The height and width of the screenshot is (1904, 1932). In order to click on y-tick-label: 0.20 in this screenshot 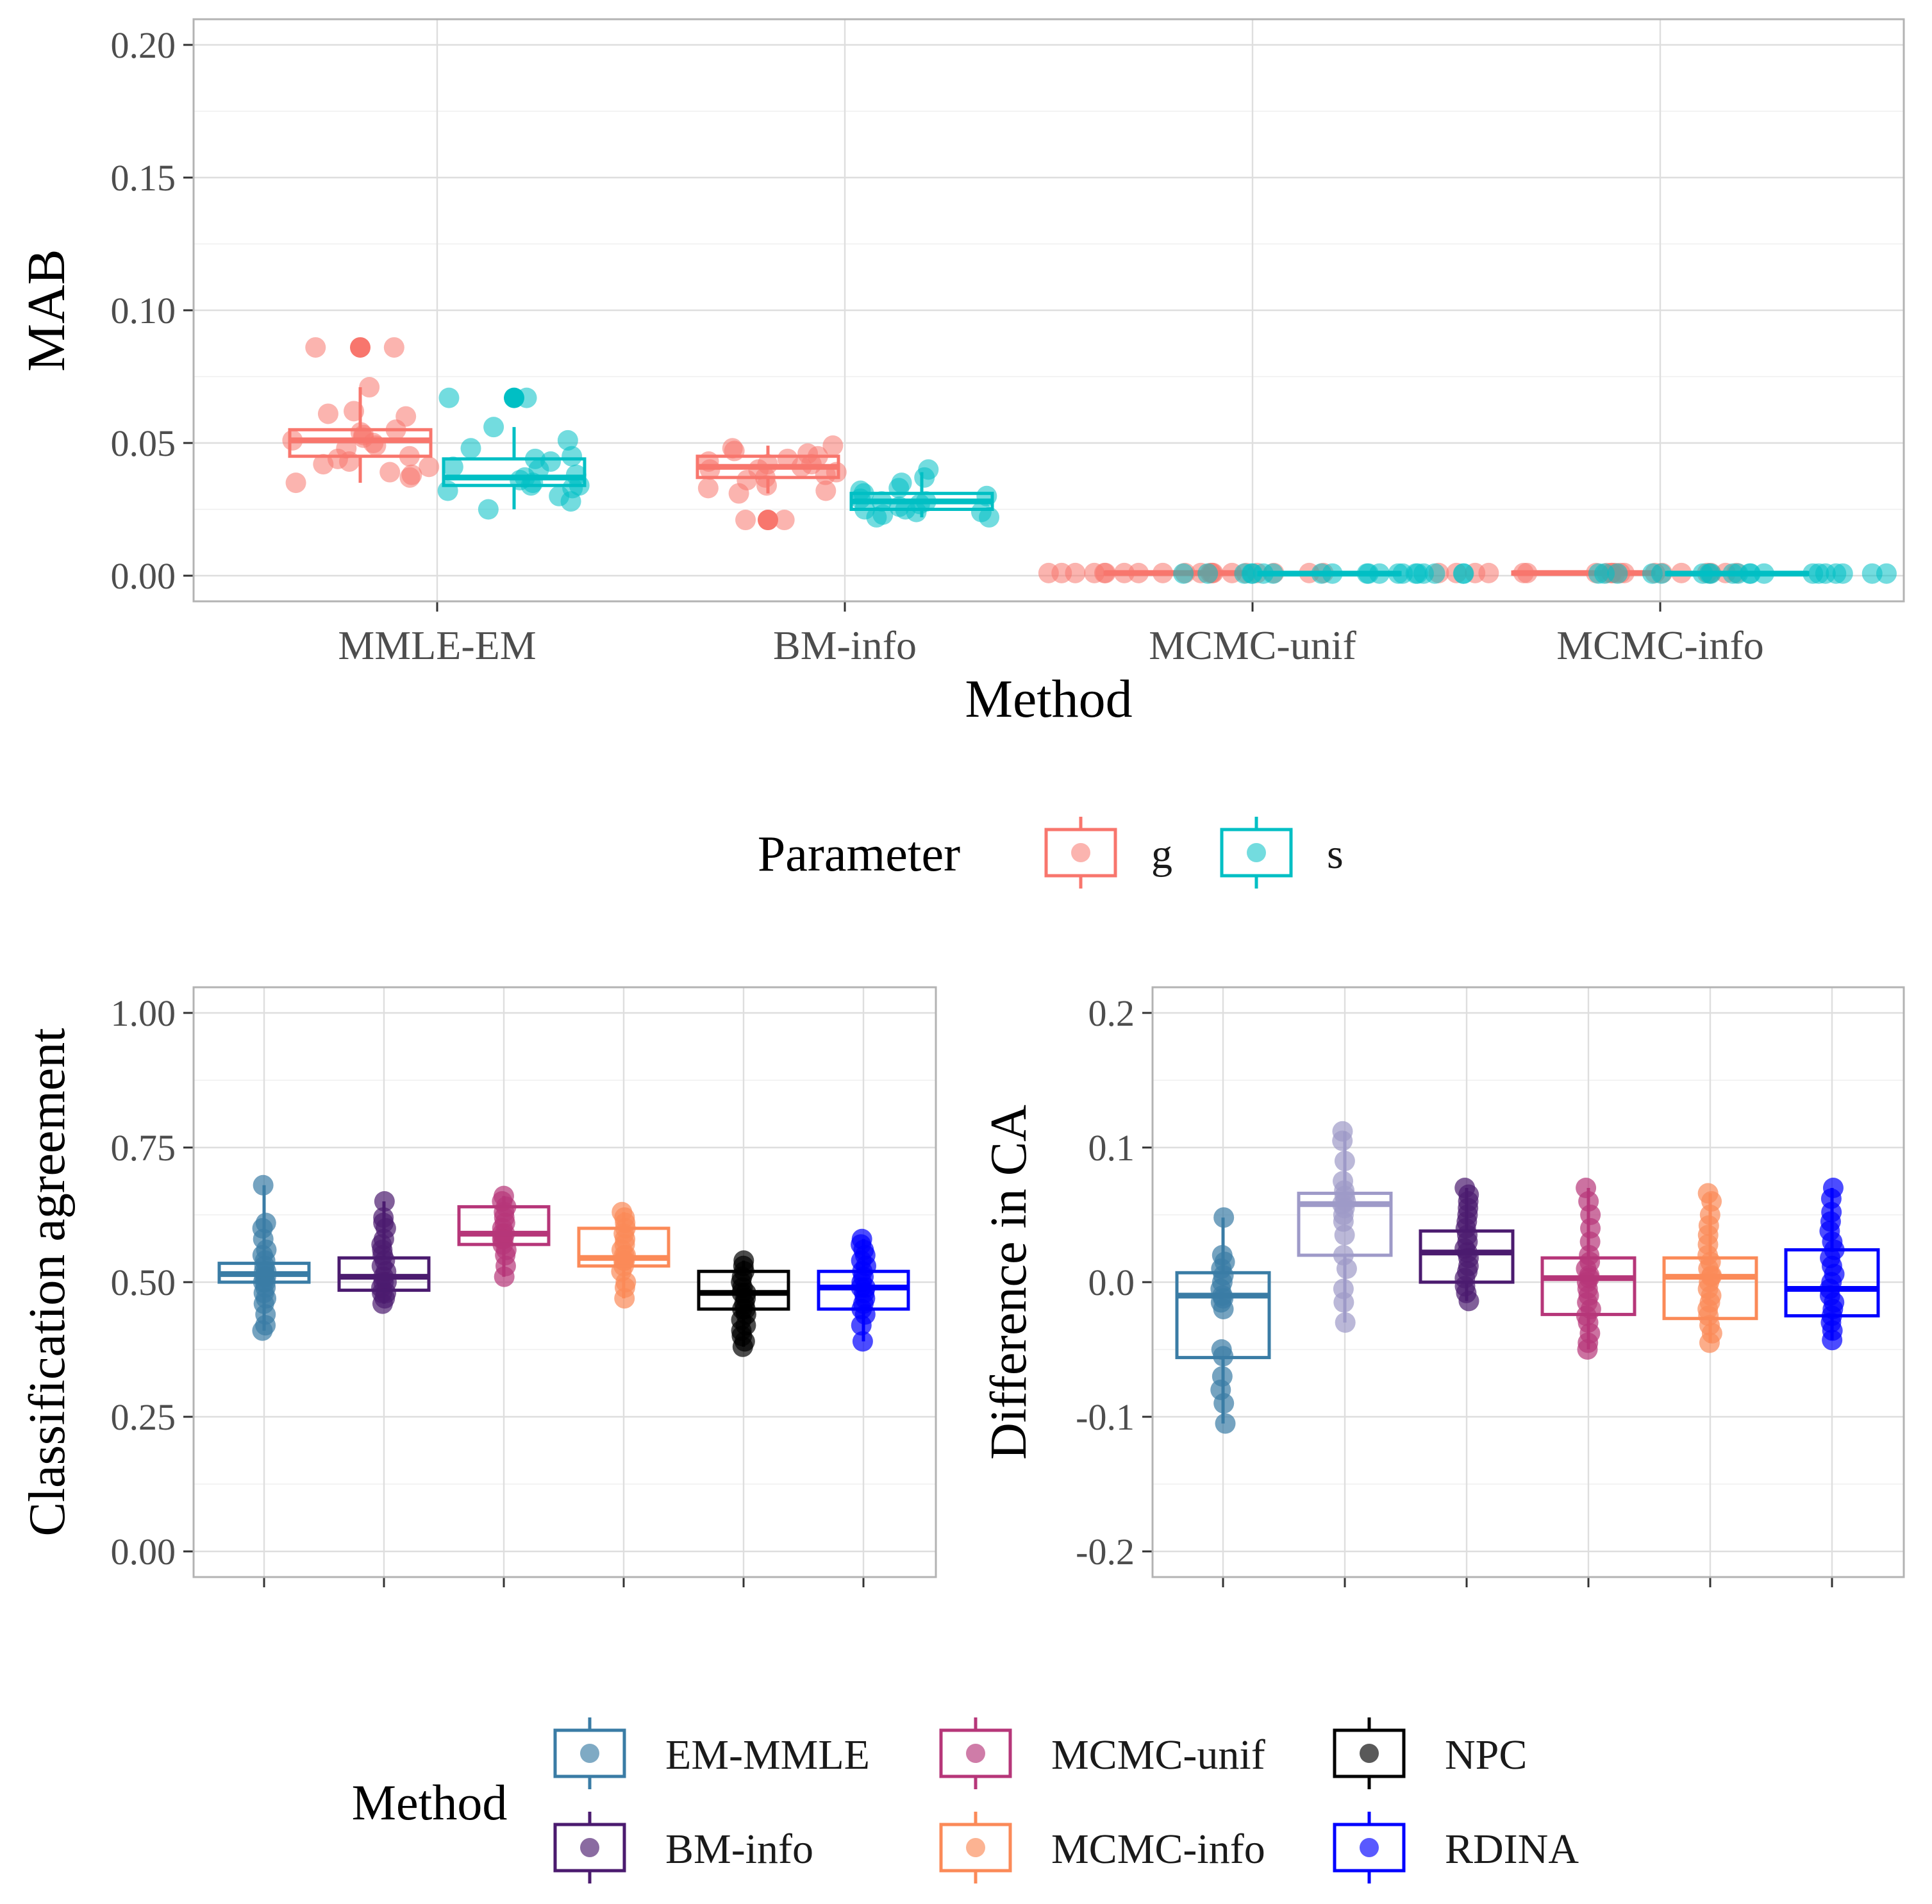, I will do `click(144, 45)`.